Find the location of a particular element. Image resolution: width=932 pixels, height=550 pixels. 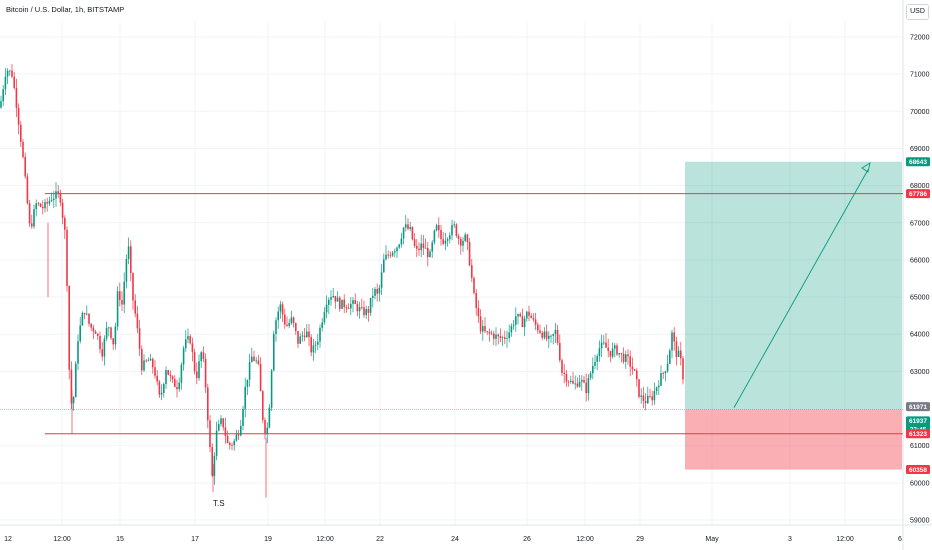

price-tag-label: 67786 is located at coordinates (918, 194).